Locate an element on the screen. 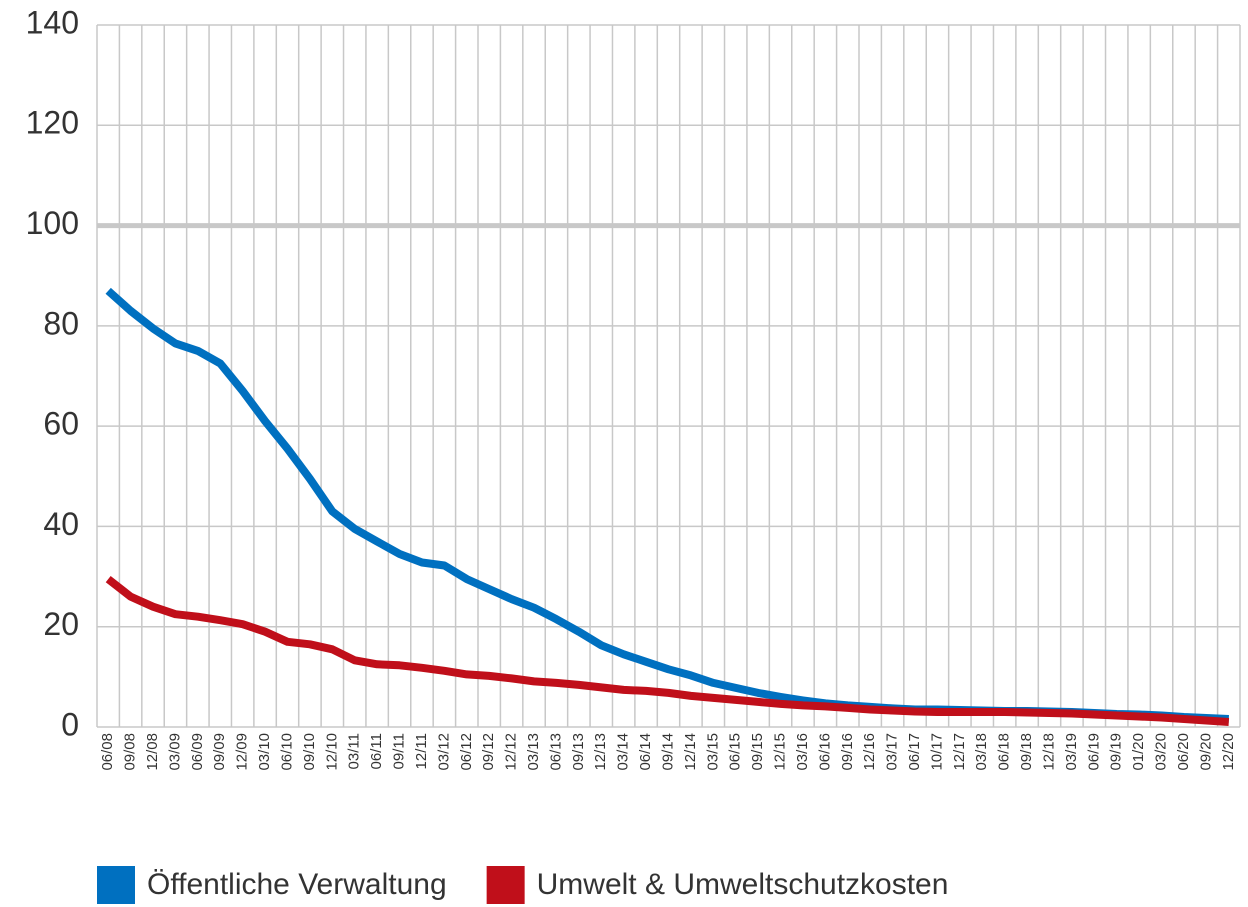 This screenshot has width=1248, height=907. x-tick-label: 09/18 is located at coordinates (1026, 752).